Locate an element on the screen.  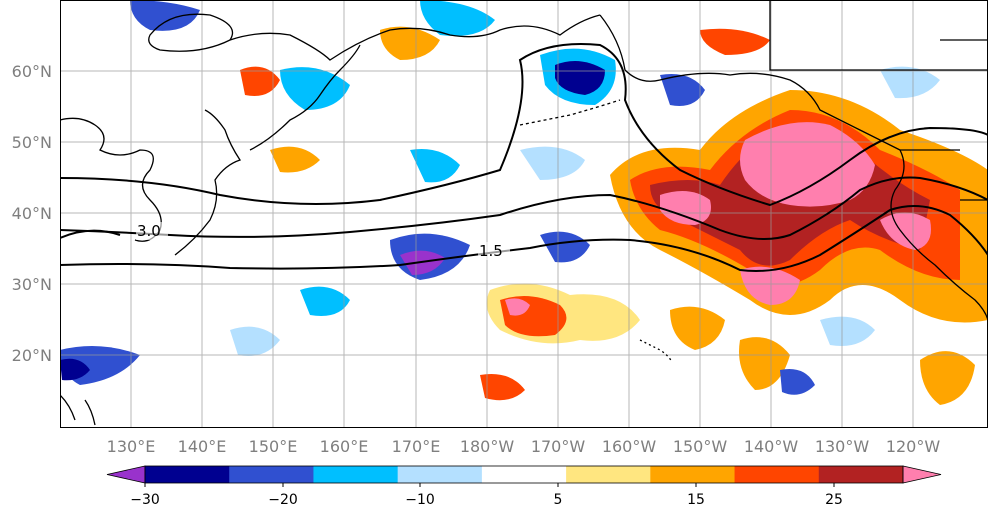
lat-tick-label: 60°N is located at coordinates (32, 71).